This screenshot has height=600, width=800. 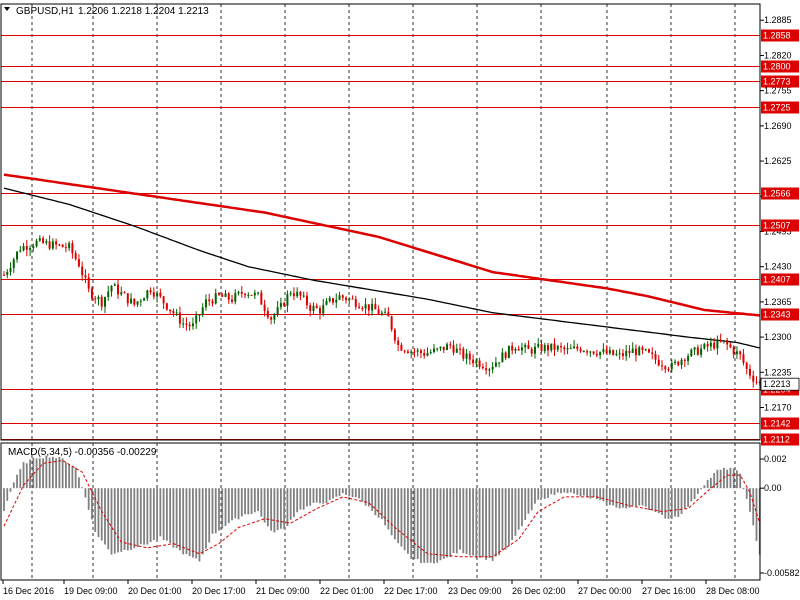 I want to click on symbol-label: GBPUSD,H1, so click(x=45, y=11).